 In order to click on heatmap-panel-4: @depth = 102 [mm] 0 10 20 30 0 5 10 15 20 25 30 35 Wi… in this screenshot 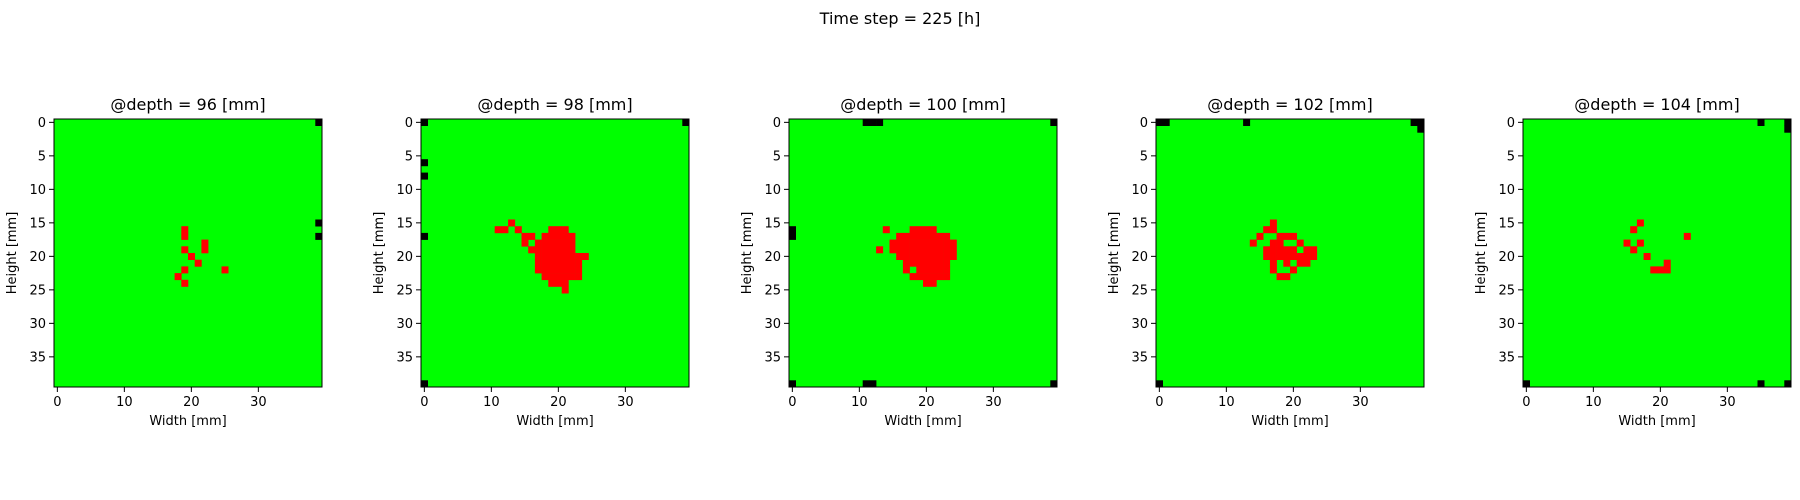, I will do `click(1266, 262)`.